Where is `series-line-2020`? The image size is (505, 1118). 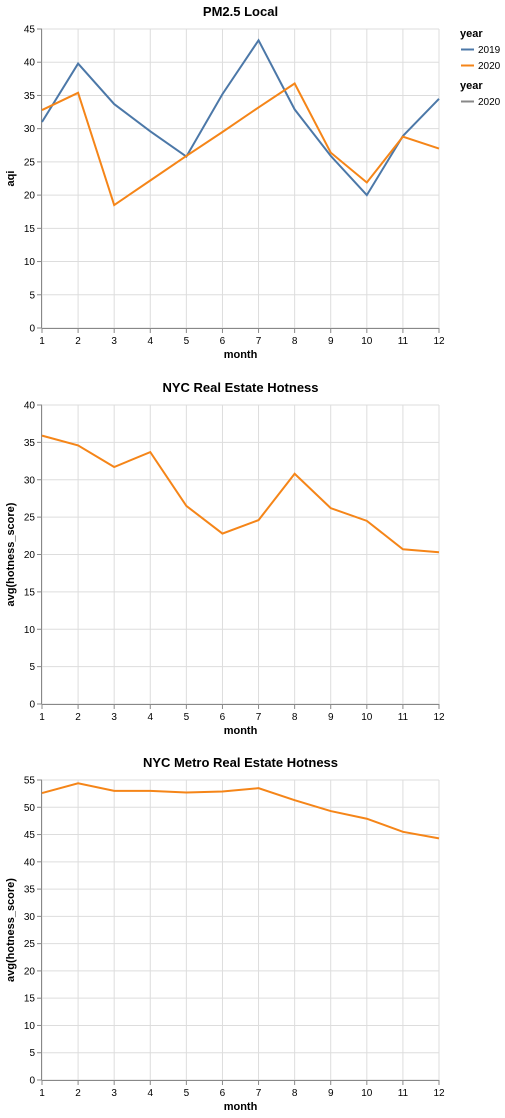 series-line-2020 is located at coordinates (240, 144).